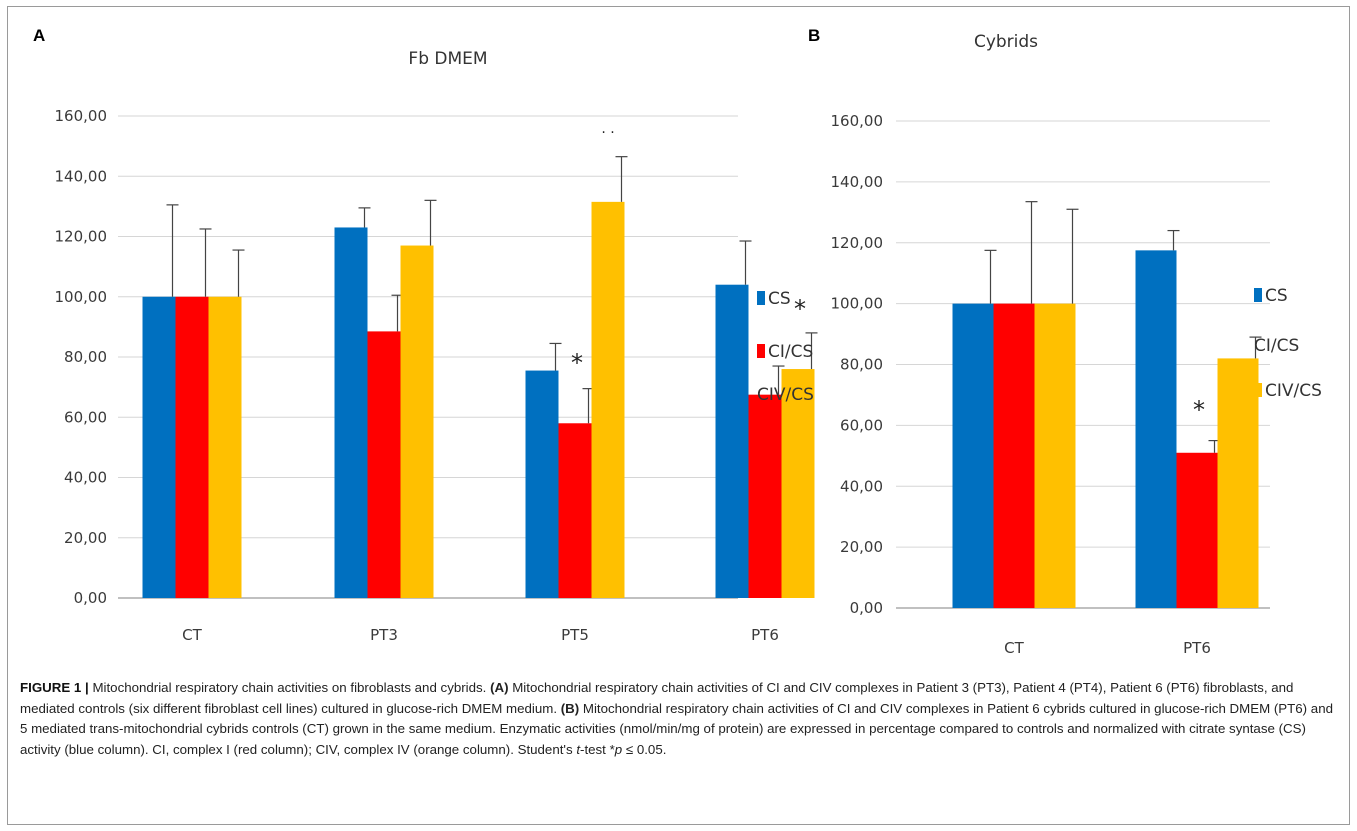  What do you see at coordinates (861, 365) in the screenshot?
I see `chart2-y-tick-label: 80,00` at bounding box center [861, 365].